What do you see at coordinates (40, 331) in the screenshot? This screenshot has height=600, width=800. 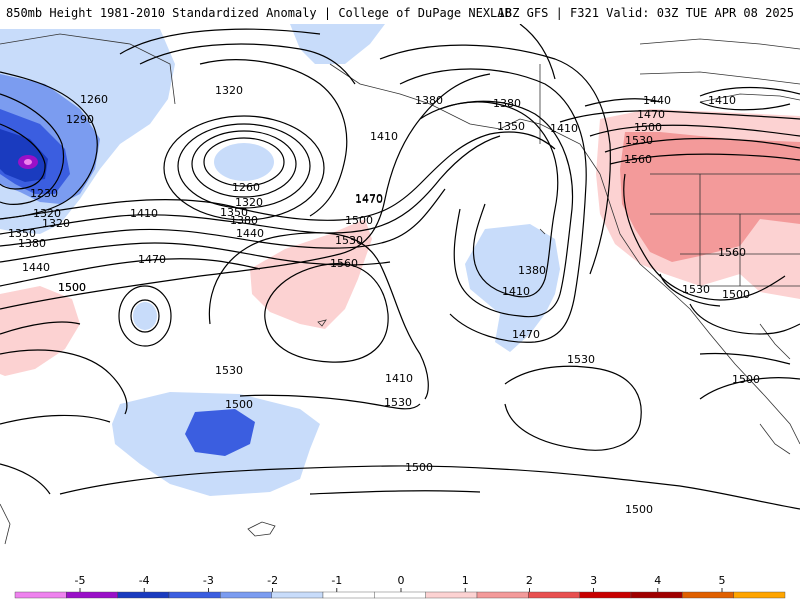 I see `pos-anomaly-area` at bounding box center [40, 331].